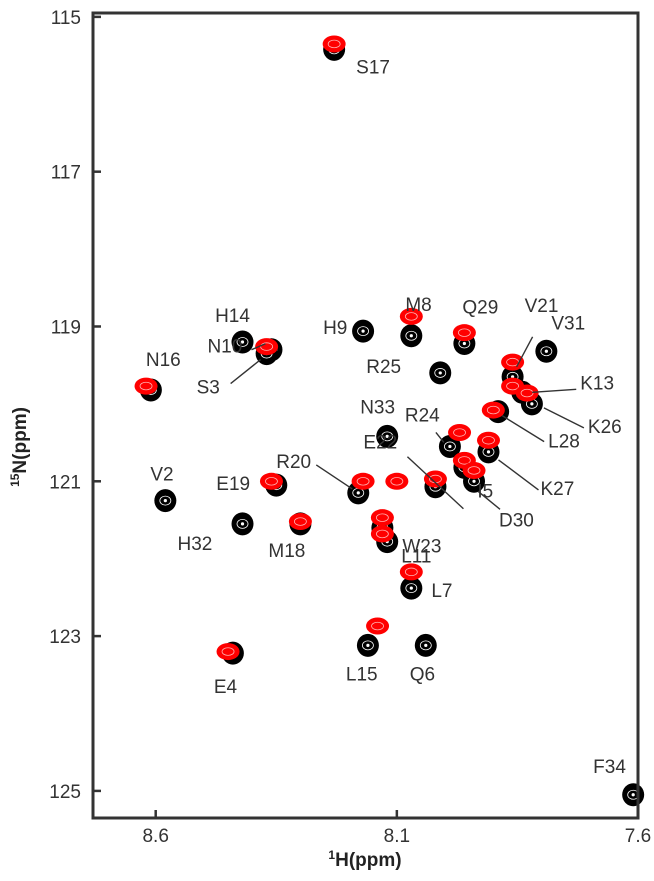 Image resolution: width=654 pixels, height=881 pixels. Describe the element at coordinates (638, 836) in the screenshot. I see `x-tick-label: 7.6` at that location.